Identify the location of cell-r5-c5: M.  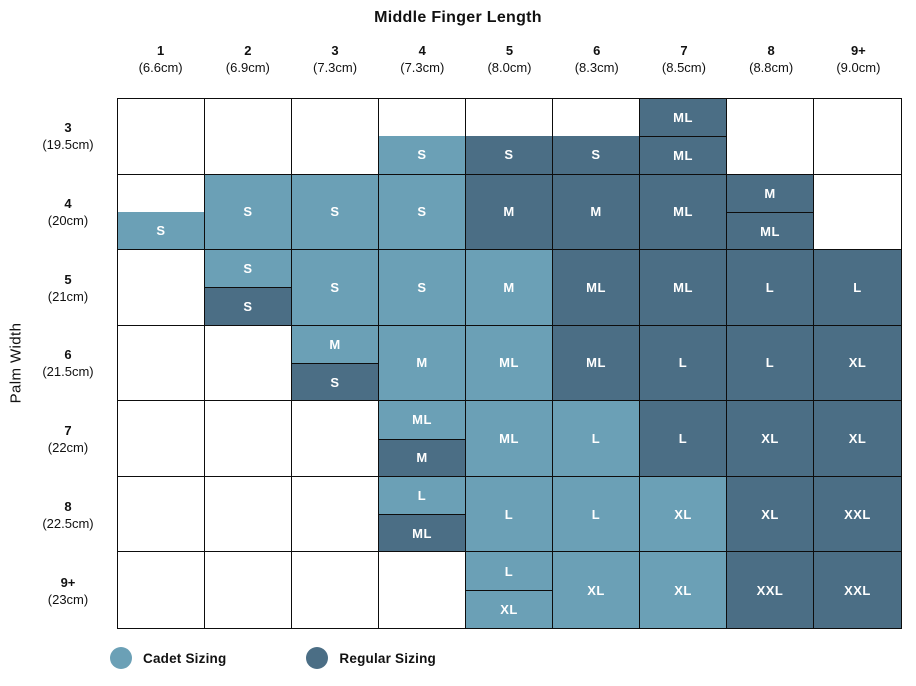
(509, 288).